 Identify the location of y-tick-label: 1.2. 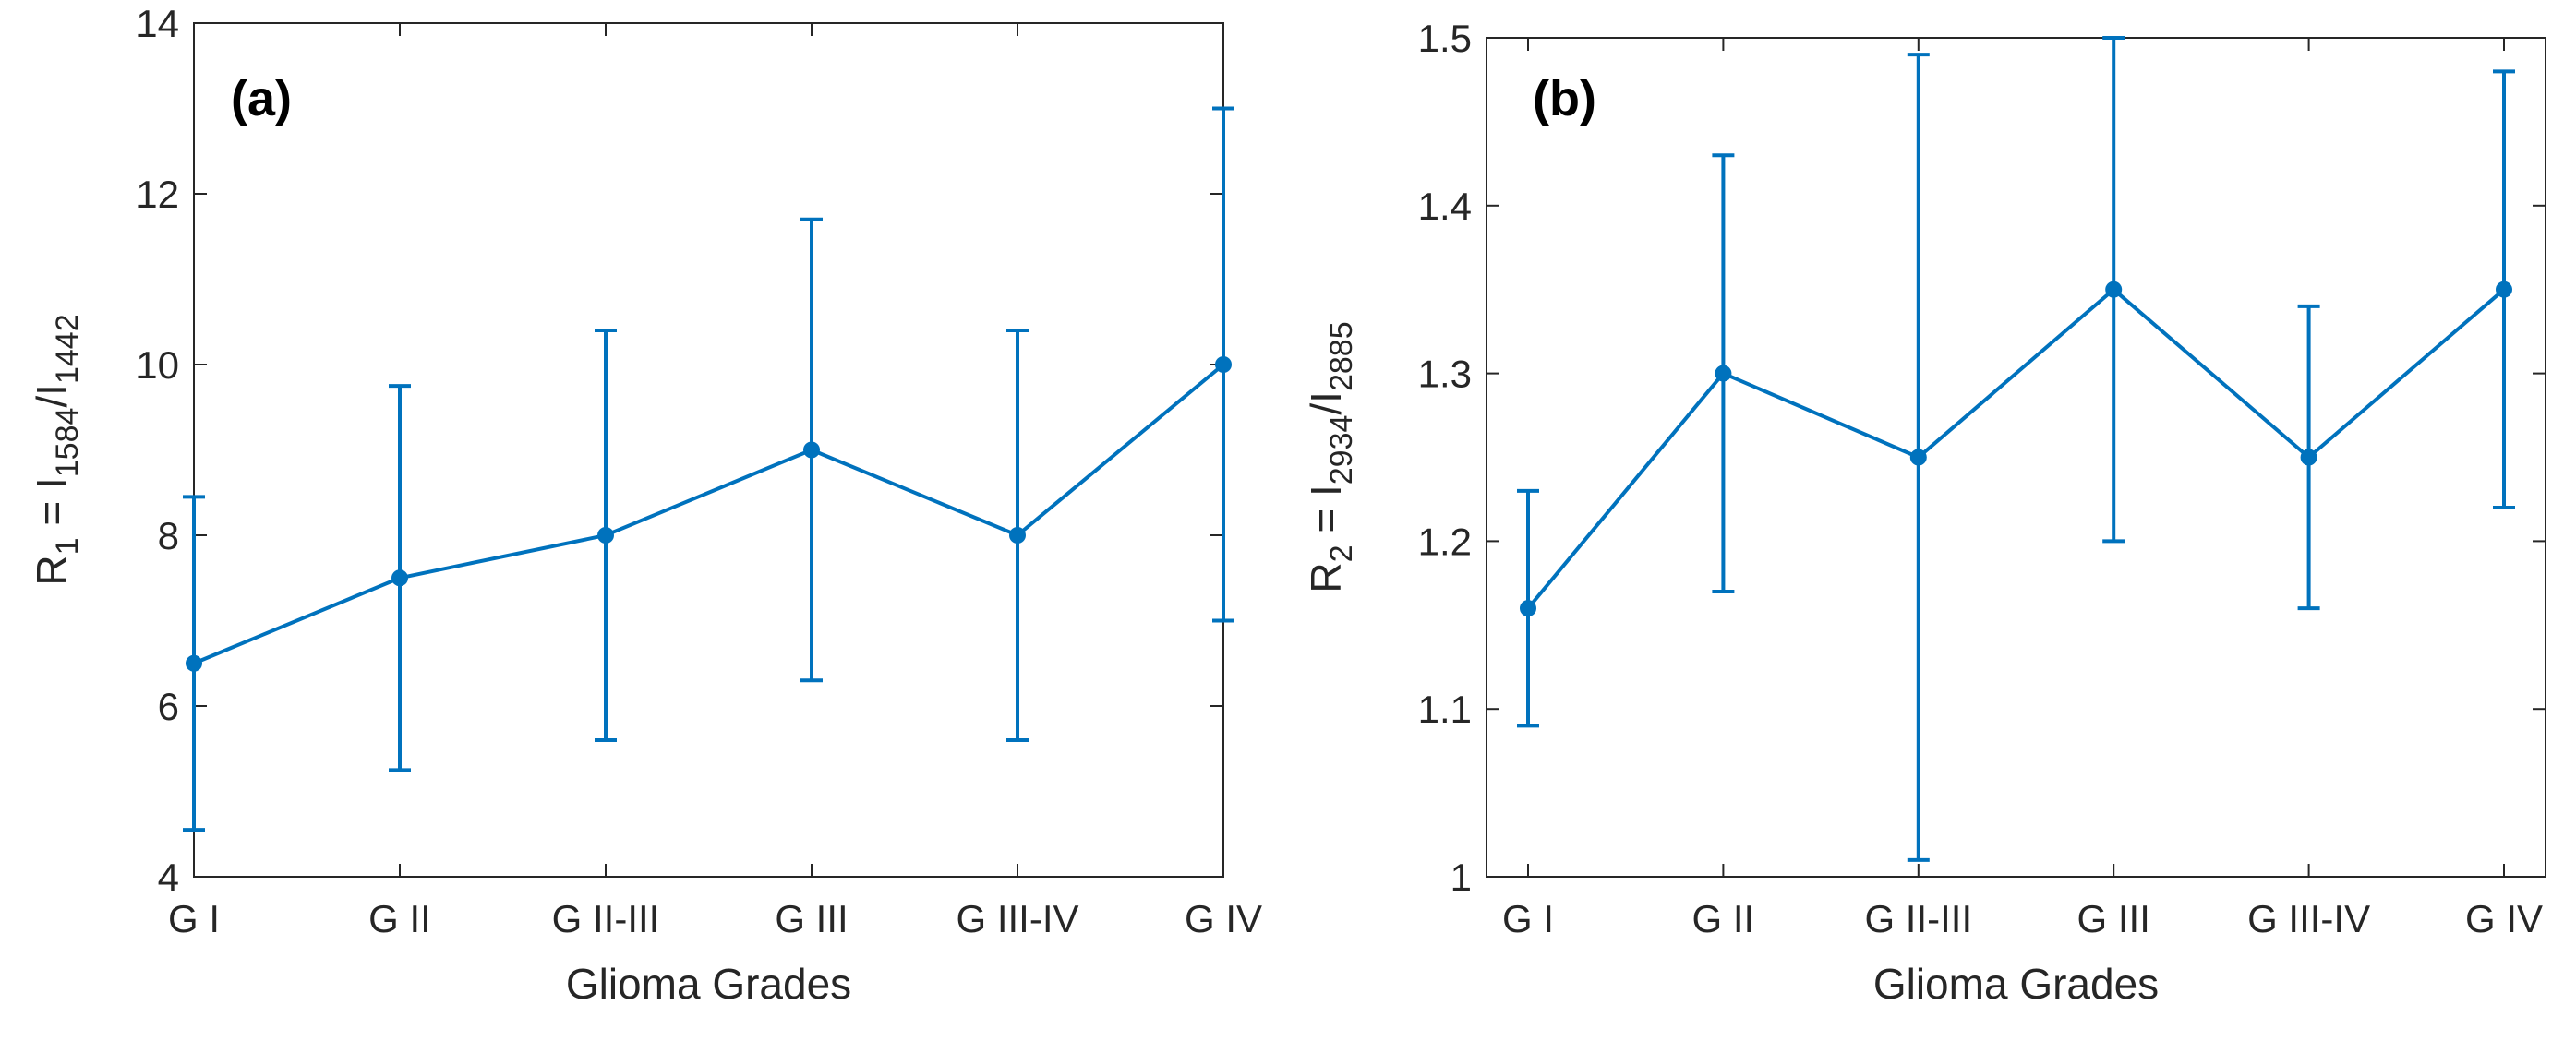
(1445, 541).